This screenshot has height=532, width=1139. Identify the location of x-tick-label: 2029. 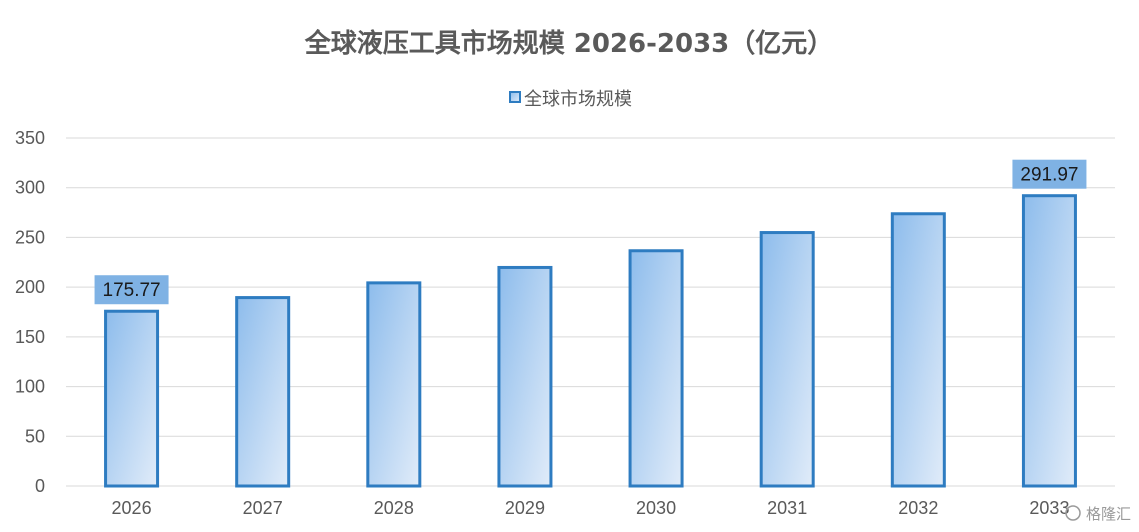
(525, 508).